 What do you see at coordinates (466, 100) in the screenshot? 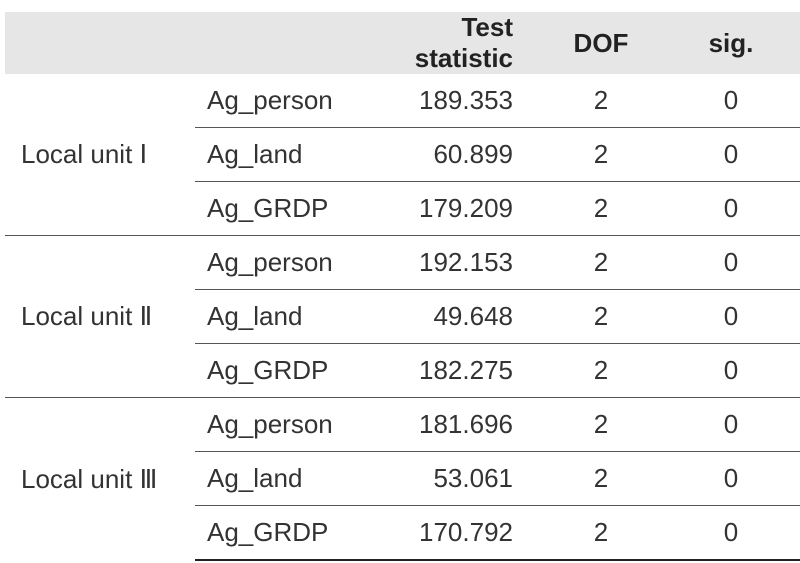
I see `statistic-cell: 189.353` at bounding box center [466, 100].